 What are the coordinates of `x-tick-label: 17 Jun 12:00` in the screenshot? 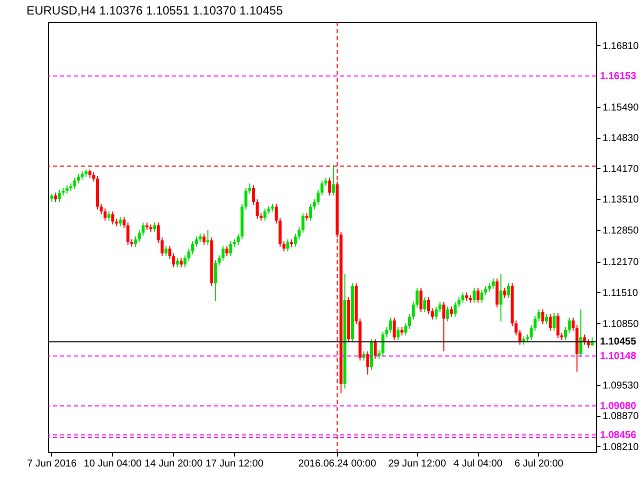 It's located at (235, 464).